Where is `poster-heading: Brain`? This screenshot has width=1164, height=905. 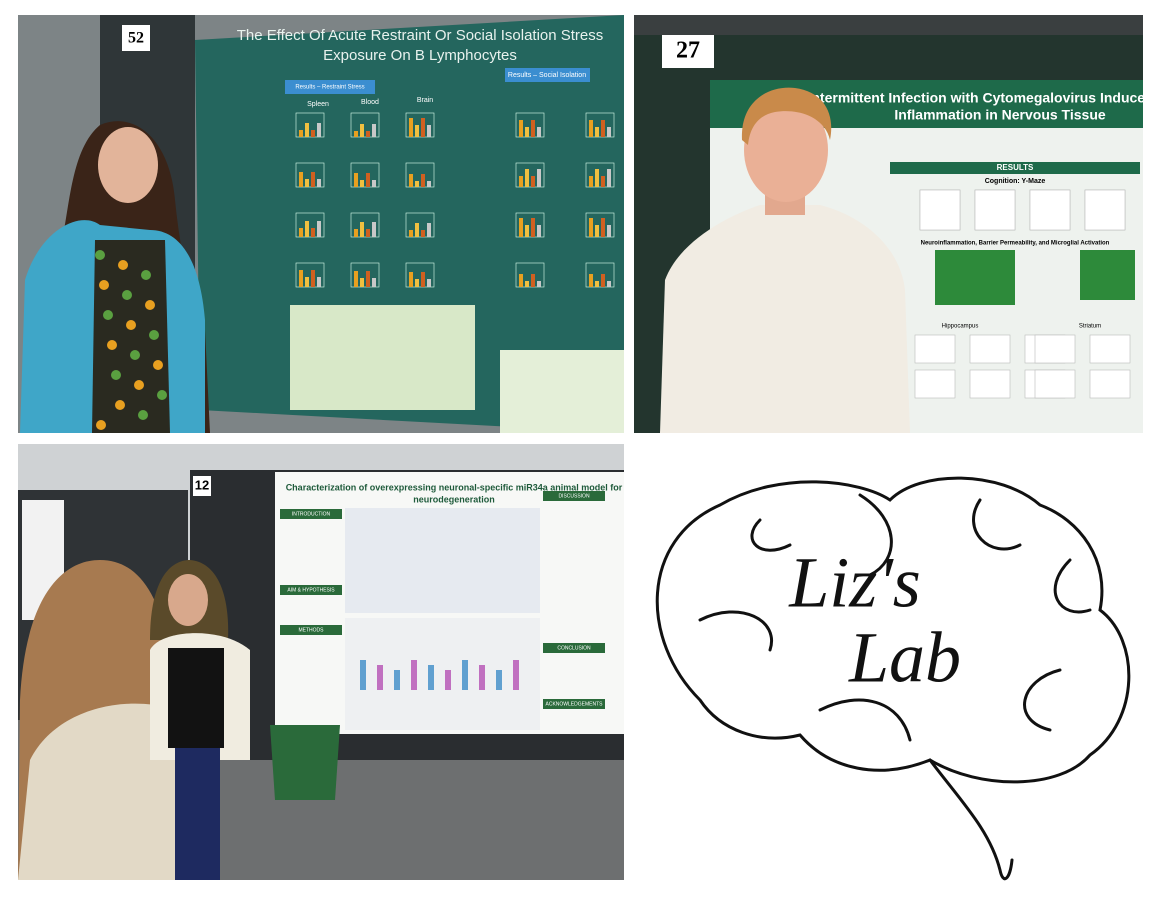
poster-heading: Brain is located at coordinates (425, 100).